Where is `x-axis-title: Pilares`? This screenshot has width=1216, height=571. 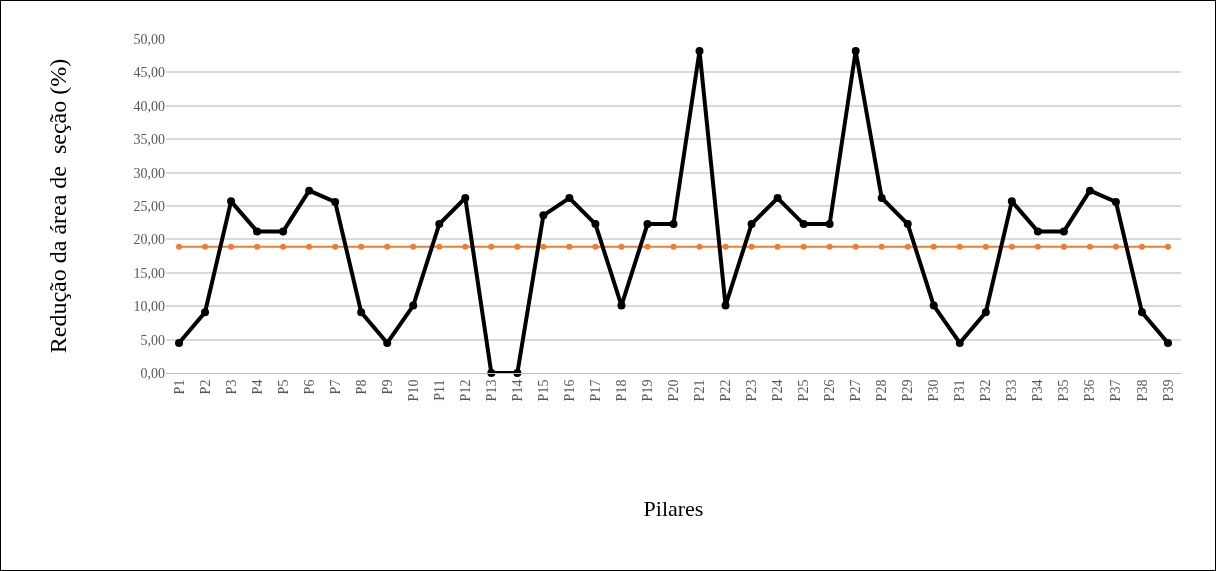 x-axis-title: Pilares is located at coordinates (673, 509).